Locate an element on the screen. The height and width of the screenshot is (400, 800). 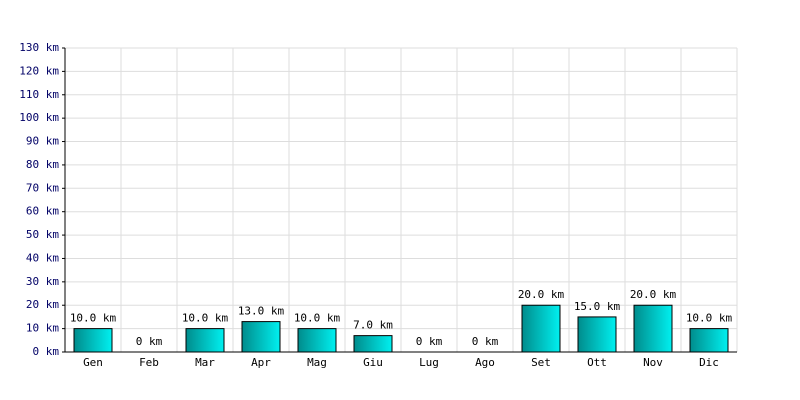
x-tick-label: Nov is located at coordinates (653, 362).